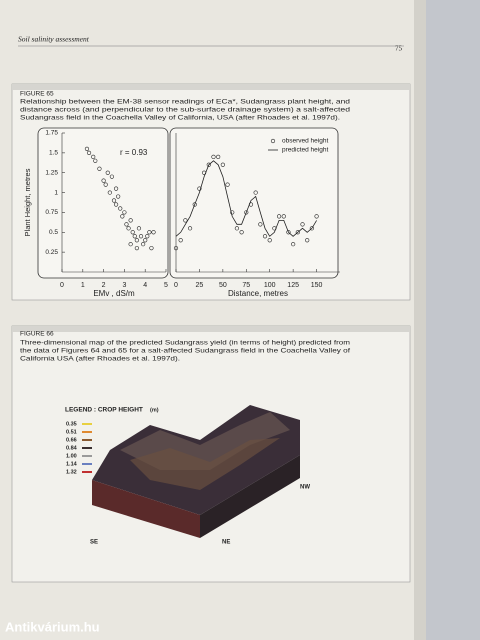 Image resolution: width=480 pixels, height=640 pixels. What do you see at coordinates (154, 410) in the screenshot?
I see `legend-unit: (m)` at bounding box center [154, 410].